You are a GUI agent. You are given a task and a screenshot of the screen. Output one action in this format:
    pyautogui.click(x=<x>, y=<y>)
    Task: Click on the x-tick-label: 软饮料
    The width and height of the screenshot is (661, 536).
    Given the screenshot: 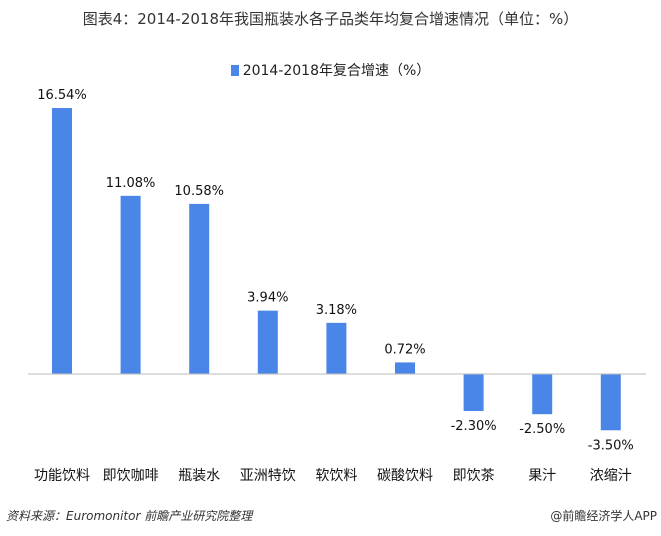 What is the action you would take?
    pyautogui.click(x=336, y=476)
    